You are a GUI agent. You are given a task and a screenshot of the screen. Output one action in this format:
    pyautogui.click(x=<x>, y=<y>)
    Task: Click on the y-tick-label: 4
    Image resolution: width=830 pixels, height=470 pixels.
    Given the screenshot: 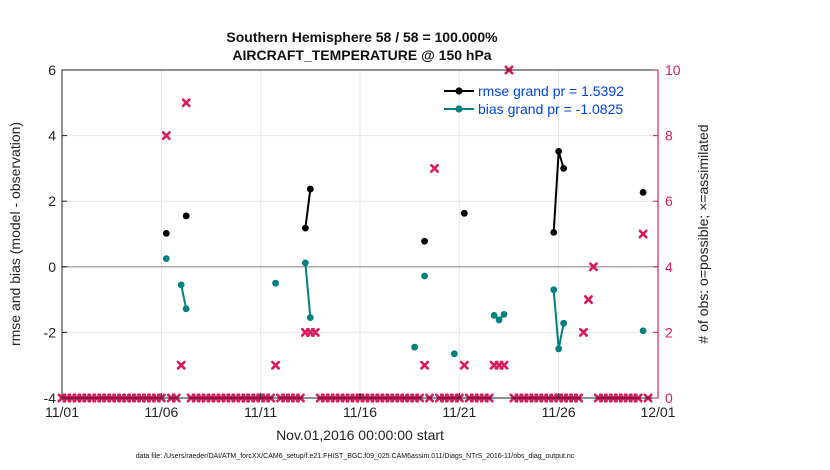 What is the action you would take?
    pyautogui.click(x=52, y=136)
    